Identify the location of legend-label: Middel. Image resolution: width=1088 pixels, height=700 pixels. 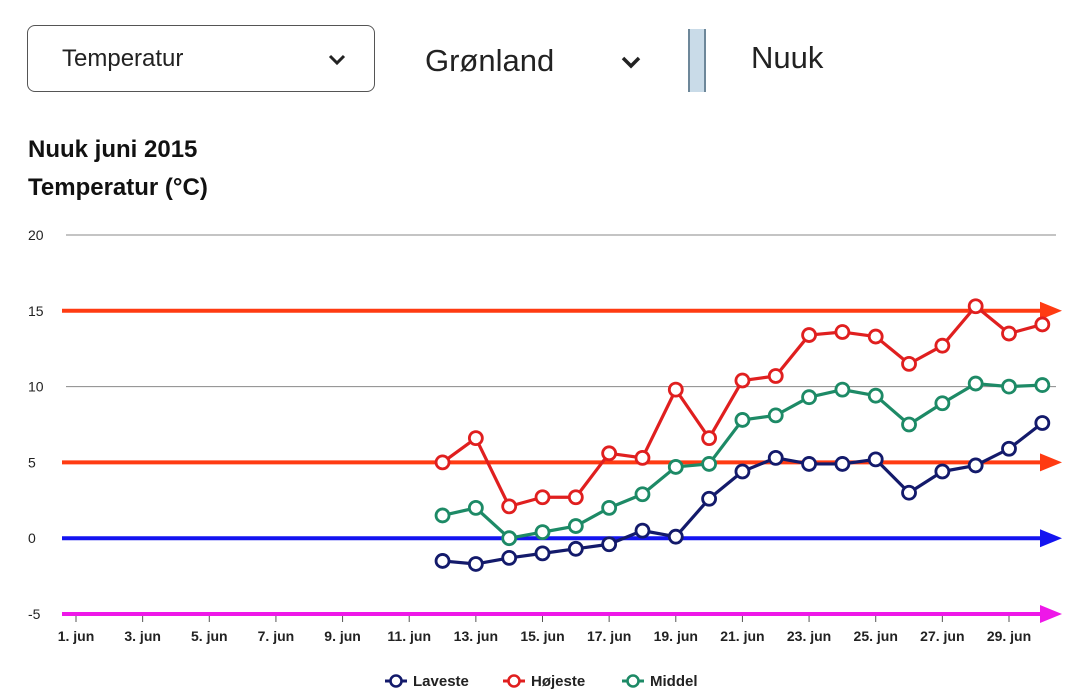
(674, 681).